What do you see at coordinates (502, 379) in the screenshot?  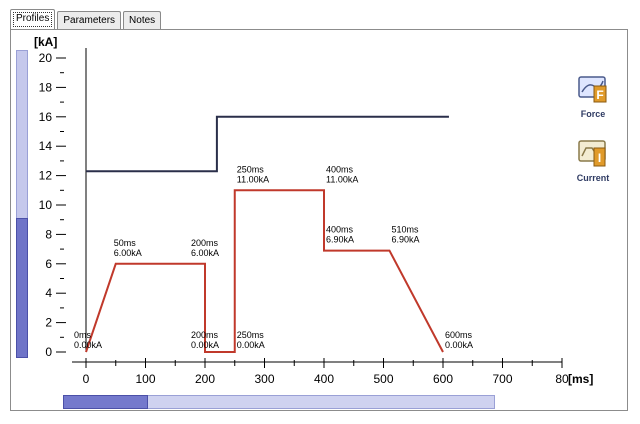 I see `x-tick-label: 700` at bounding box center [502, 379].